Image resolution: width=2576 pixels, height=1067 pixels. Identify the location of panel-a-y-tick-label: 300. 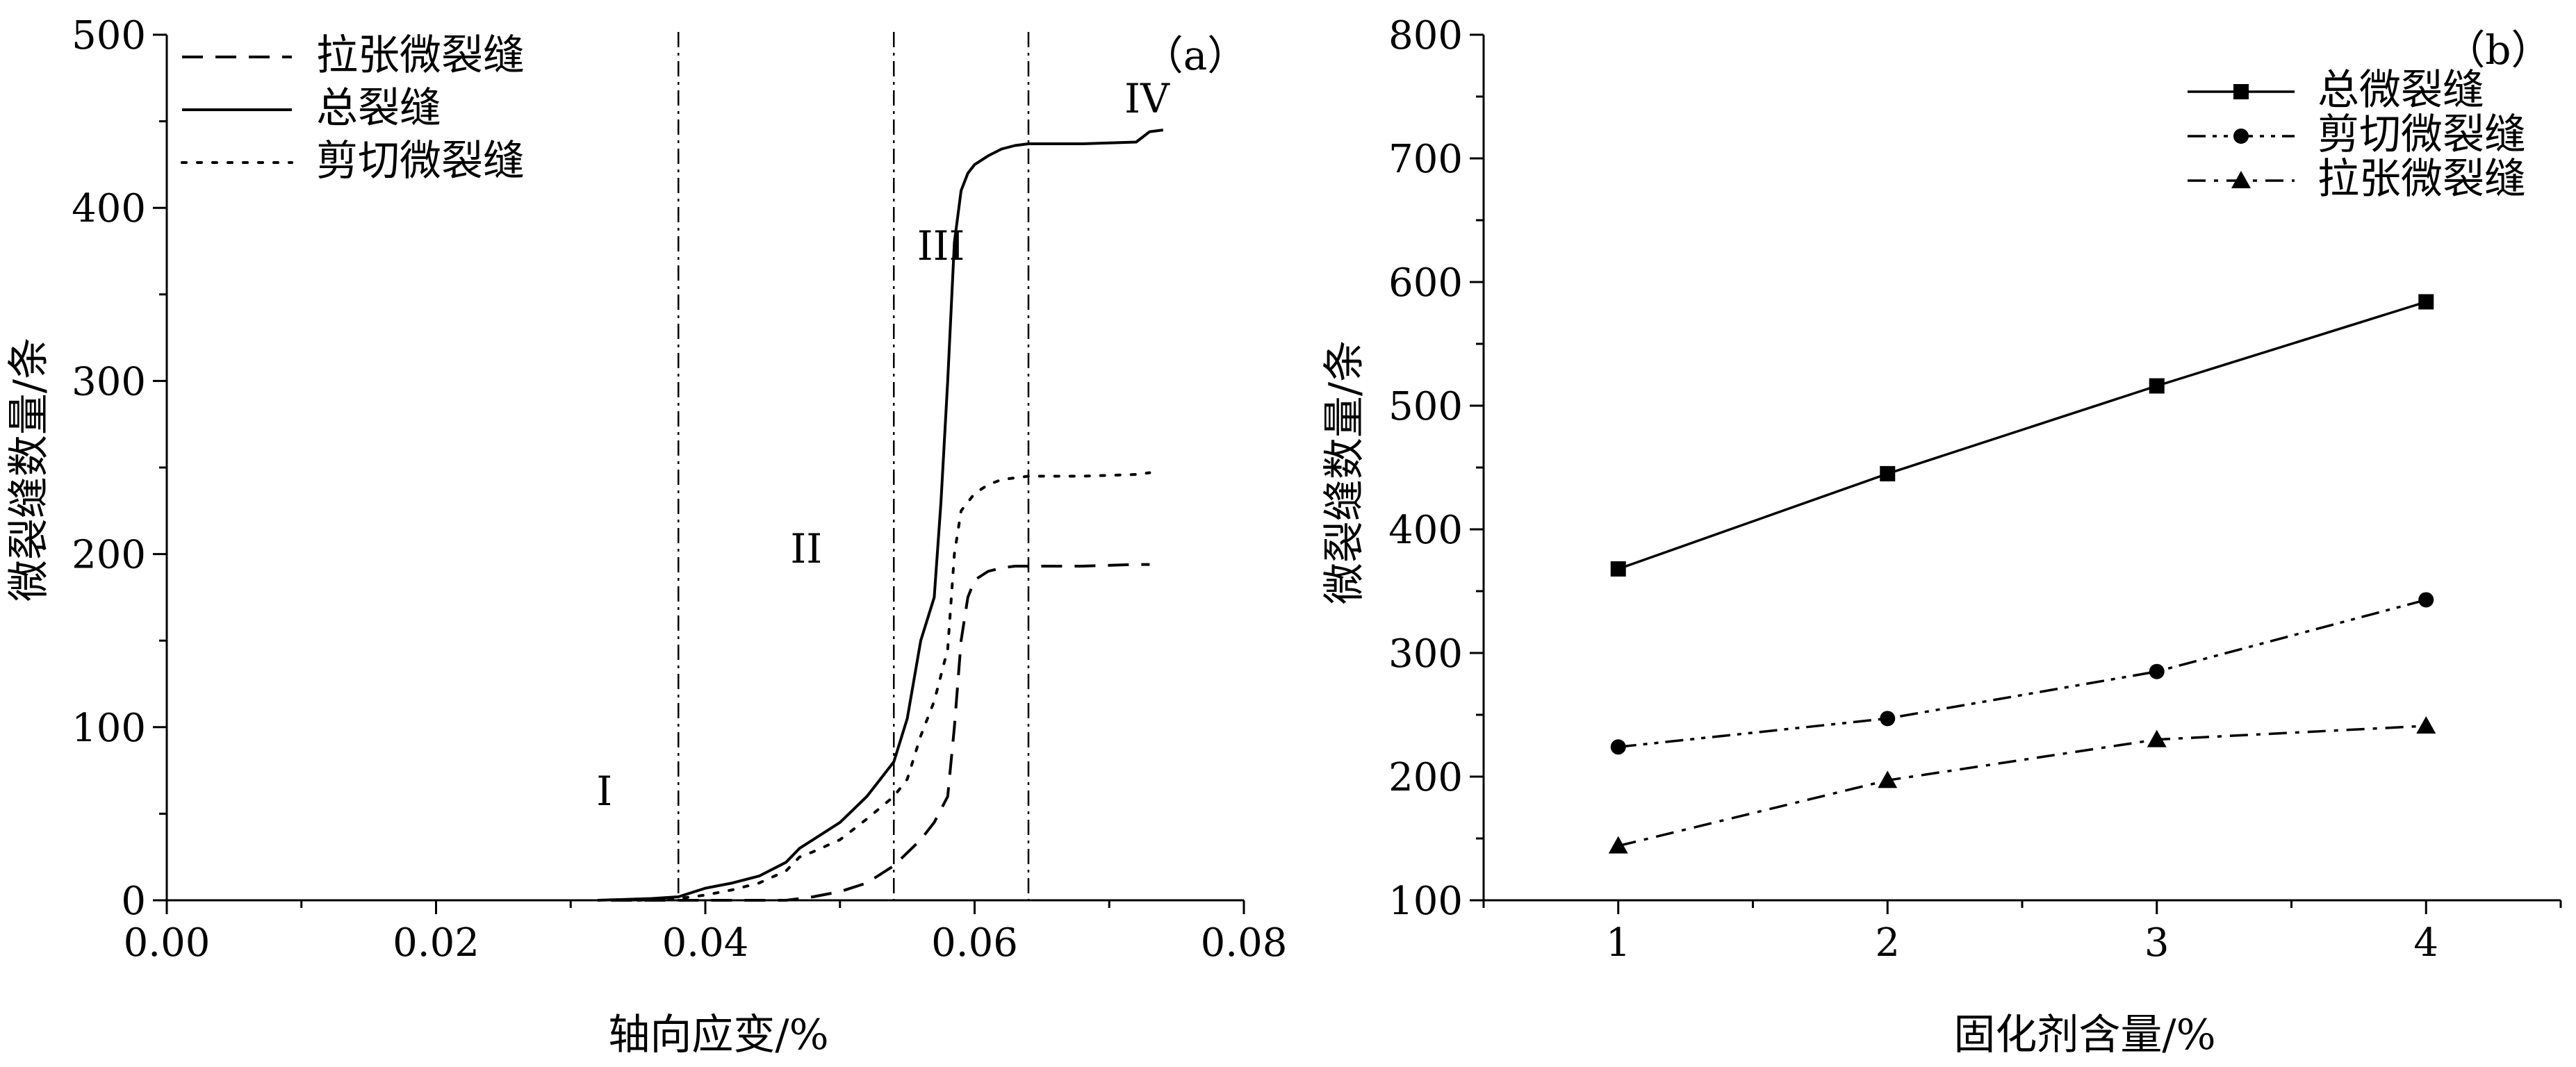
(109, 382).